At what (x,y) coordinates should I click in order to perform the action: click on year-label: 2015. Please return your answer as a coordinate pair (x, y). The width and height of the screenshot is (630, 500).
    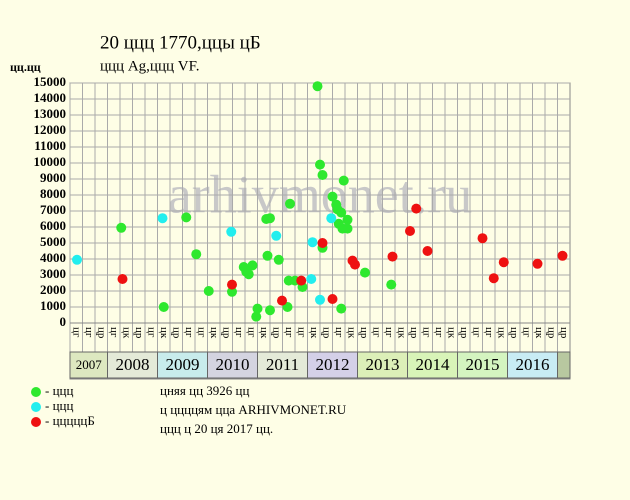
    Looking at the image, I should click on (483, 364).